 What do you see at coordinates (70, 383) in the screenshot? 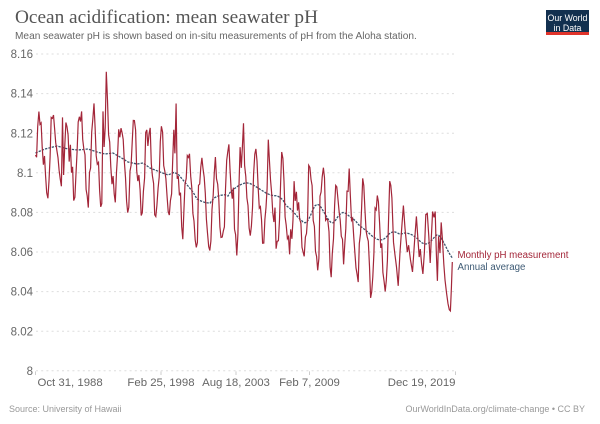
I see `svg-text: Oct 31, 1988` at bounding box center [70, 383].